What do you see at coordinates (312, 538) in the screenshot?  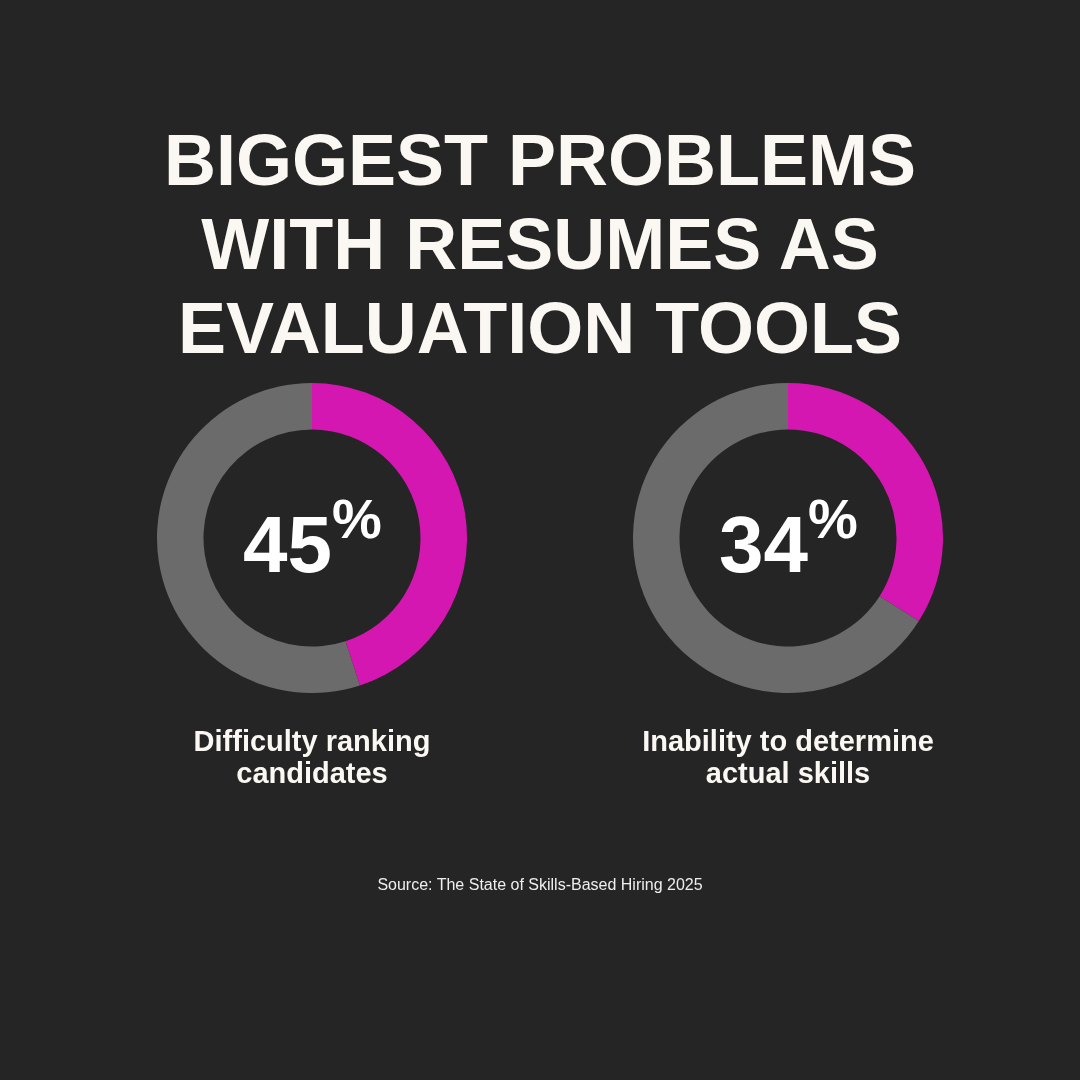 I see `data-label: 45$^{%}$` at bounding box center [312, 538].